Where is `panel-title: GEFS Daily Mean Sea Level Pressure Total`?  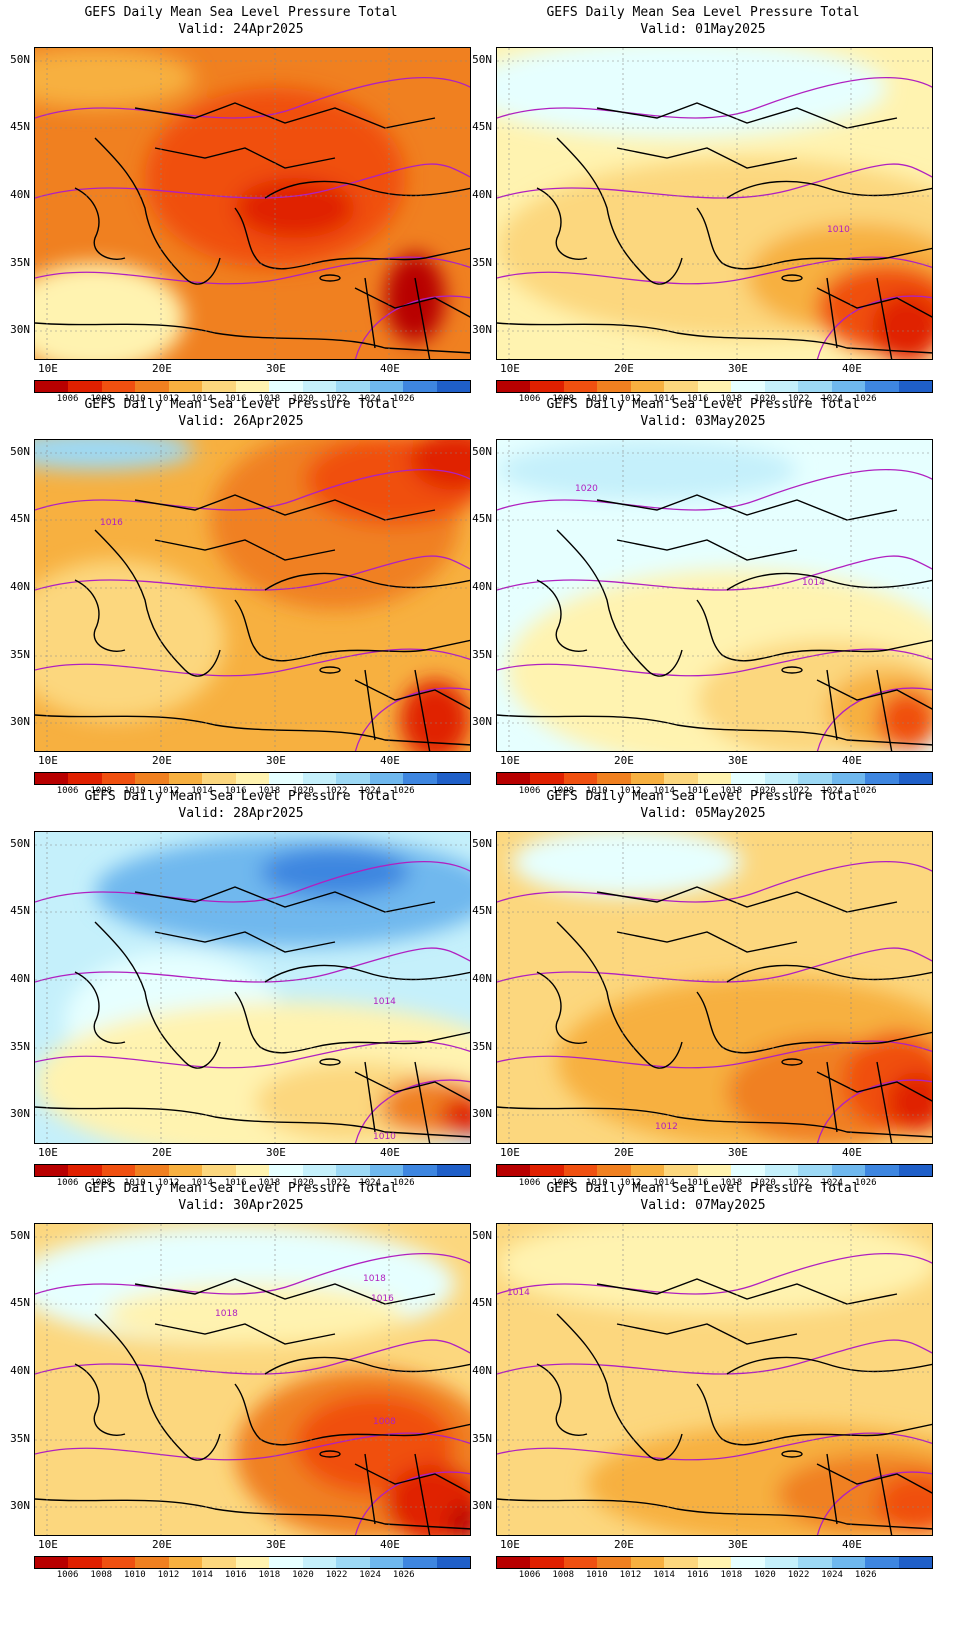
panel-title: GEFS Daily Mean Sea Level Pressure Total is located at coordinates (703, 1188).